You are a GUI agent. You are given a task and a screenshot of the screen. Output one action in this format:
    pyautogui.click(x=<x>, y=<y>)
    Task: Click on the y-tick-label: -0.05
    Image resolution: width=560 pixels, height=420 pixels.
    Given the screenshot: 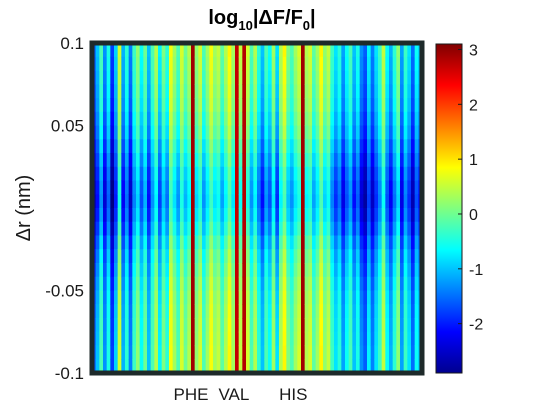 What is the action you would take?
    pyautogui.click(x=64, y=291)
    